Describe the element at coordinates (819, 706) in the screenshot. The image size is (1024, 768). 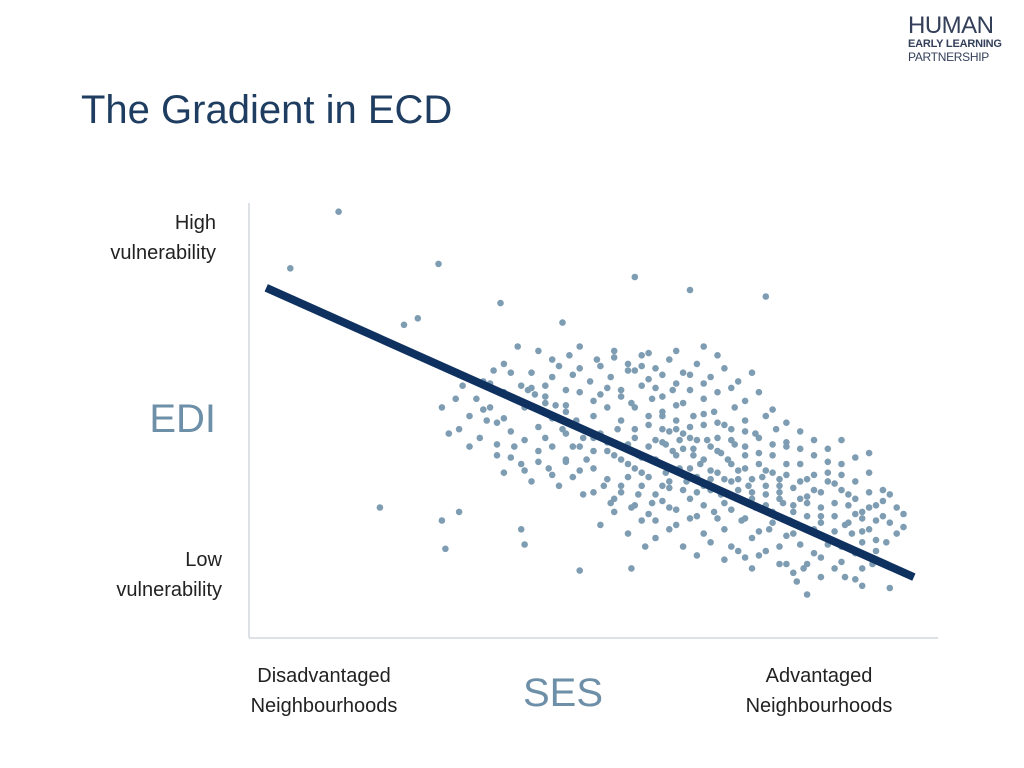
I see `x-tick-max-line2: Neighbourhoods` at that location.